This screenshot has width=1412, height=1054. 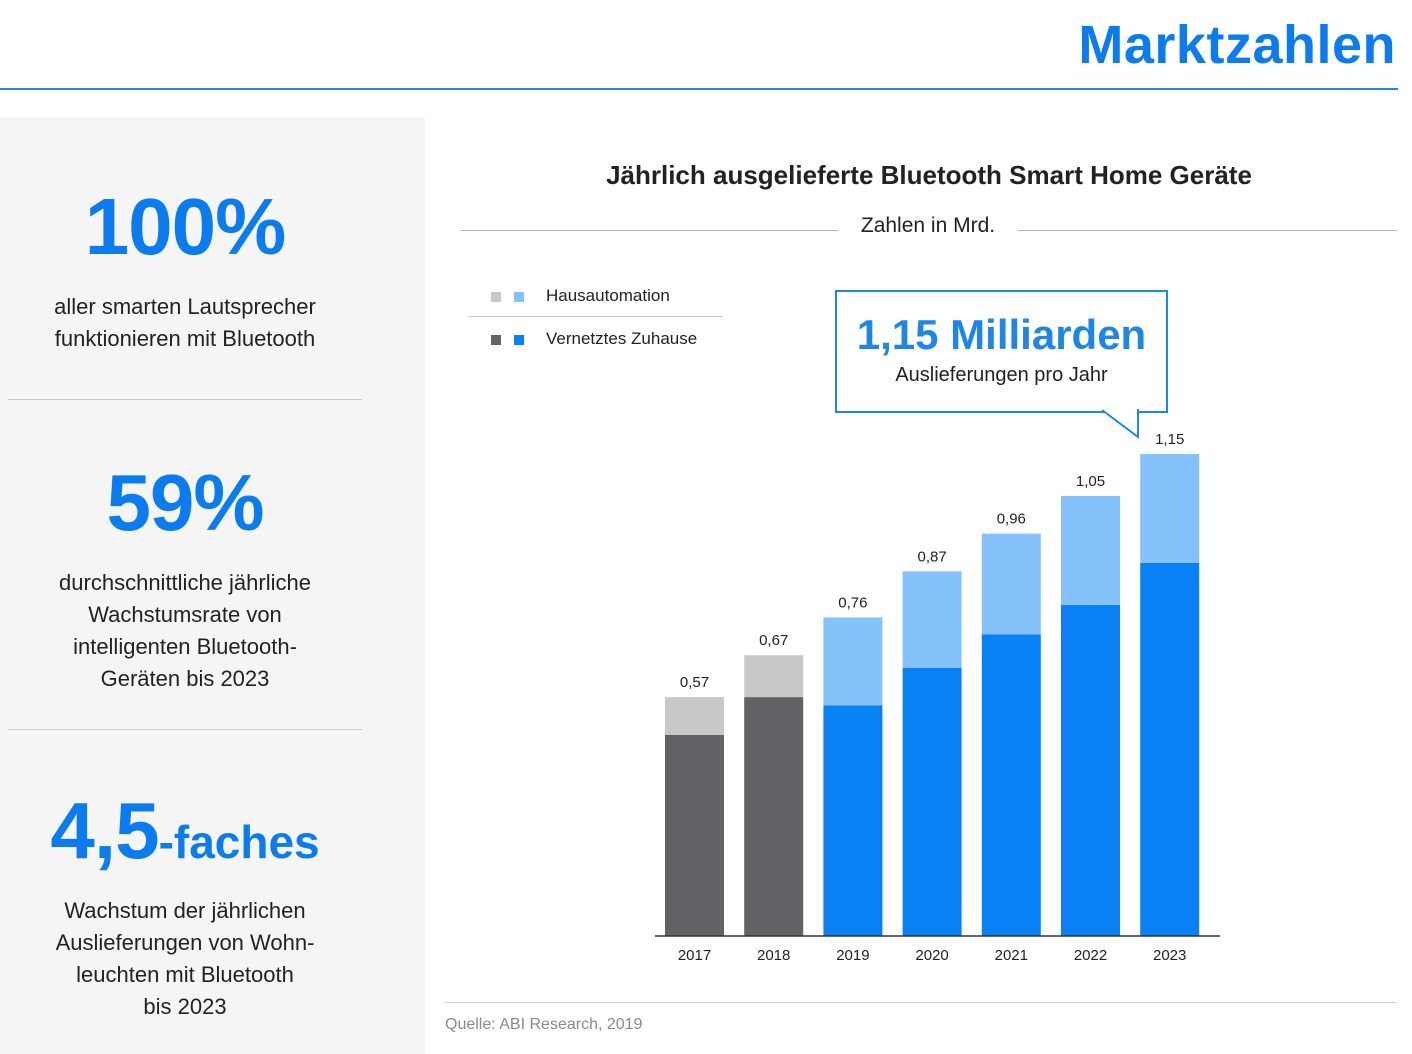 I want to click on highlight-callout: 1,15 Milliarden Auslieferungen pro Jahr, so click(x=1001, y=351).